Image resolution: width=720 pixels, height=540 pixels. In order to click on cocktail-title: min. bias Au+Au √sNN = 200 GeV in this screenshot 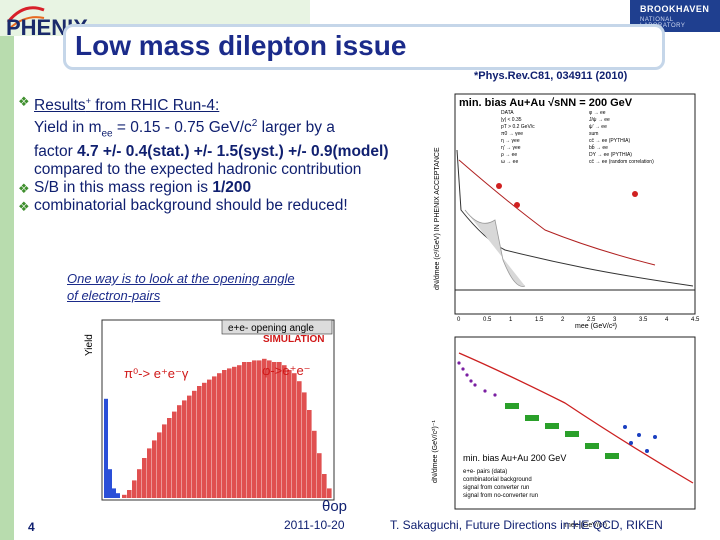, I will do `click(546, 103)`.